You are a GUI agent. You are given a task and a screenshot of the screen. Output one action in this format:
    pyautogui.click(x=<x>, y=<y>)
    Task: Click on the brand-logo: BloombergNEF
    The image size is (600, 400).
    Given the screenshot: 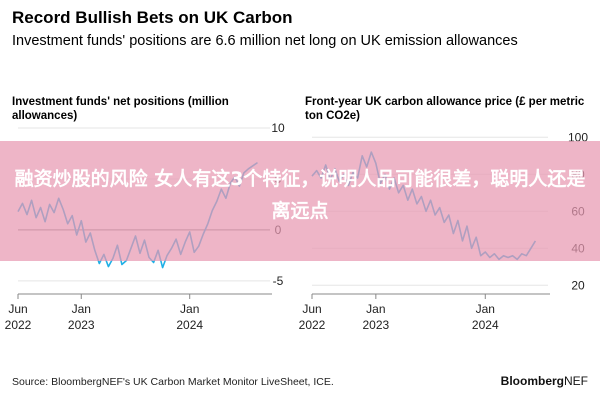 What is the action you would take?
    pyautogui.click(x=544, y=381)
    